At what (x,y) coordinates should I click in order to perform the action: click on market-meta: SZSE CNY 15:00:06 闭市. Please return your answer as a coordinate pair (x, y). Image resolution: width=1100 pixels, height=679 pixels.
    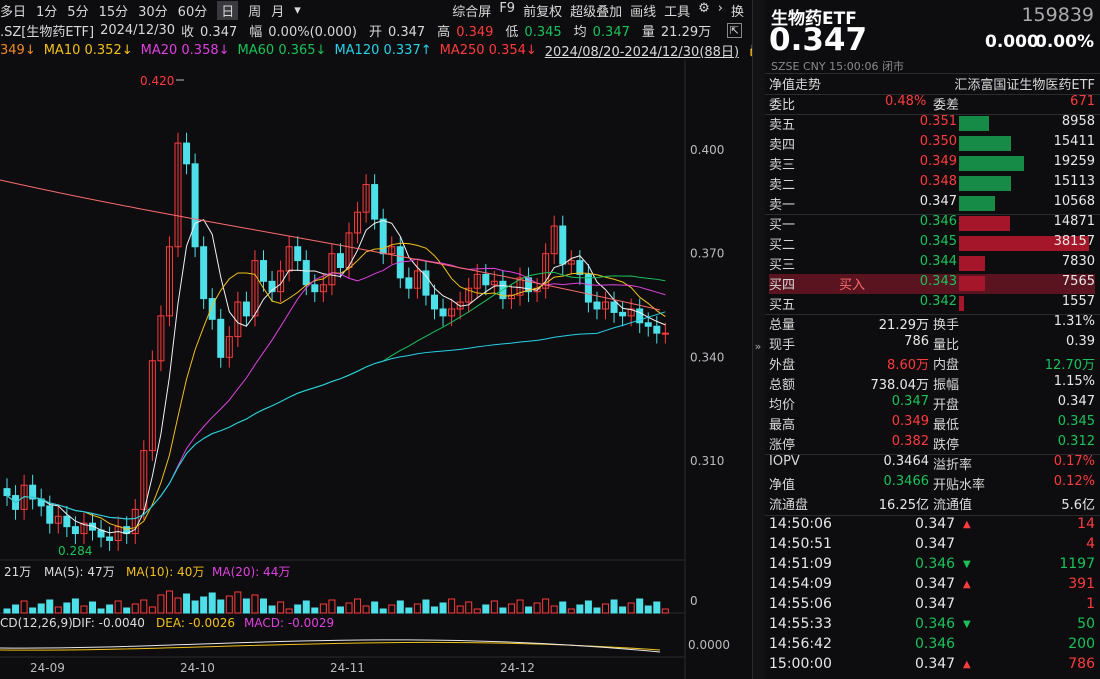
    Looking at the image, I should click on (837, 66).